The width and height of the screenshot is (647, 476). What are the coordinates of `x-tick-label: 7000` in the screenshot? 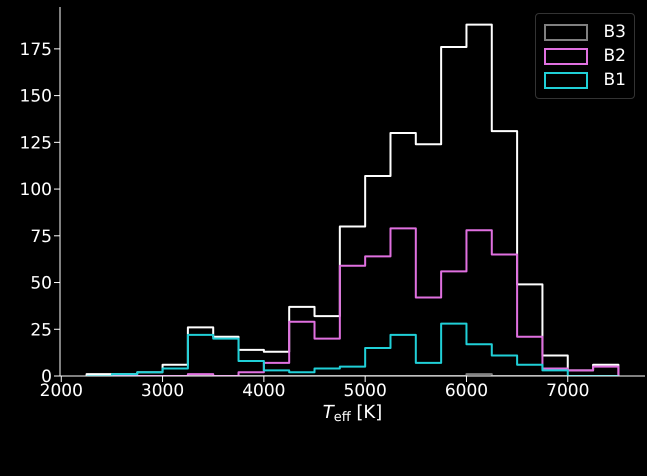 It's located at (568, 391).